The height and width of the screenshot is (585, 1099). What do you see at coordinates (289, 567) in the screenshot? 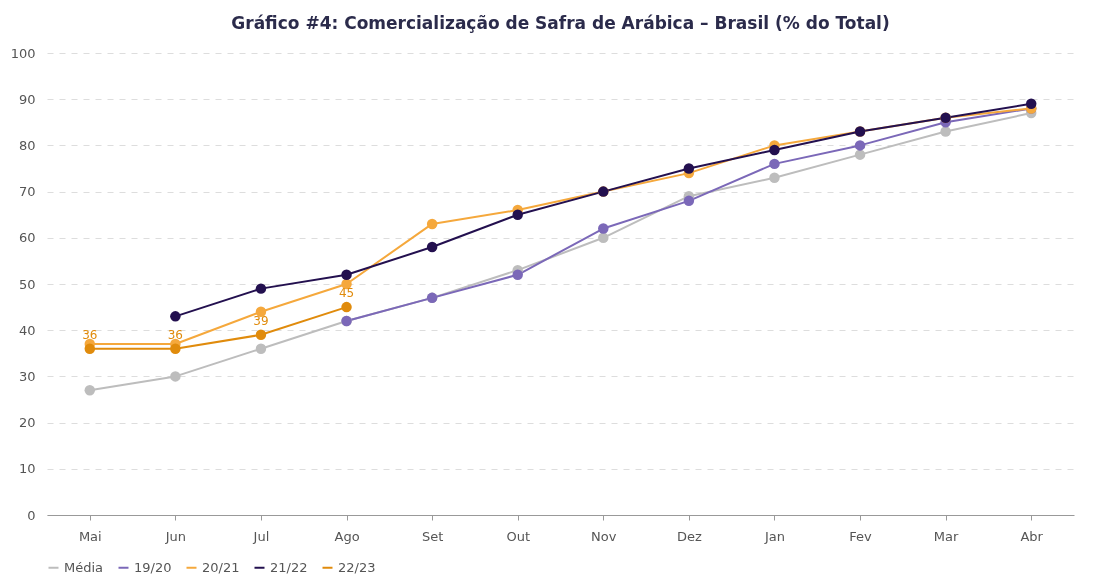
I see `legend-label: 21/22` at bounding box center [289, 567].